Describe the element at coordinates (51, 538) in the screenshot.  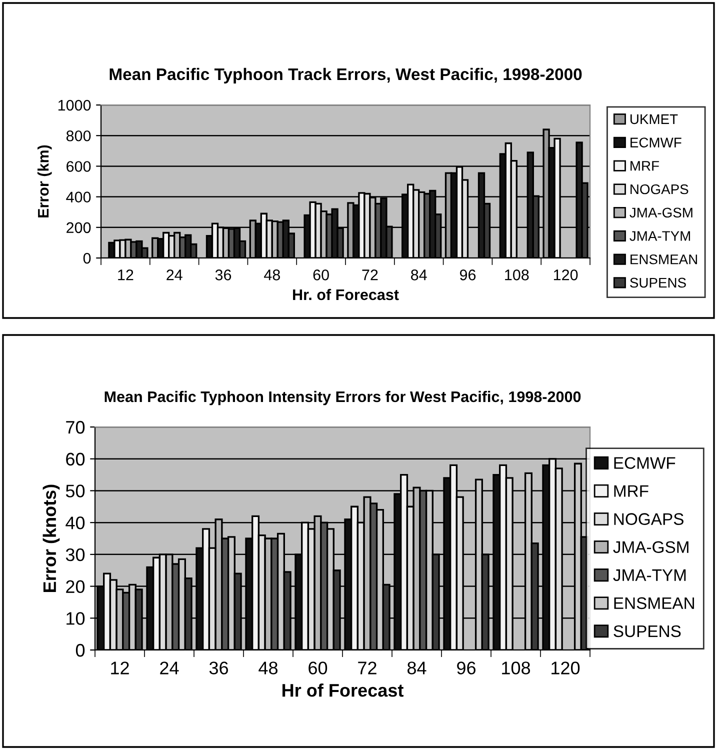
I see `y-axis-title: Error (knots)` at that location.